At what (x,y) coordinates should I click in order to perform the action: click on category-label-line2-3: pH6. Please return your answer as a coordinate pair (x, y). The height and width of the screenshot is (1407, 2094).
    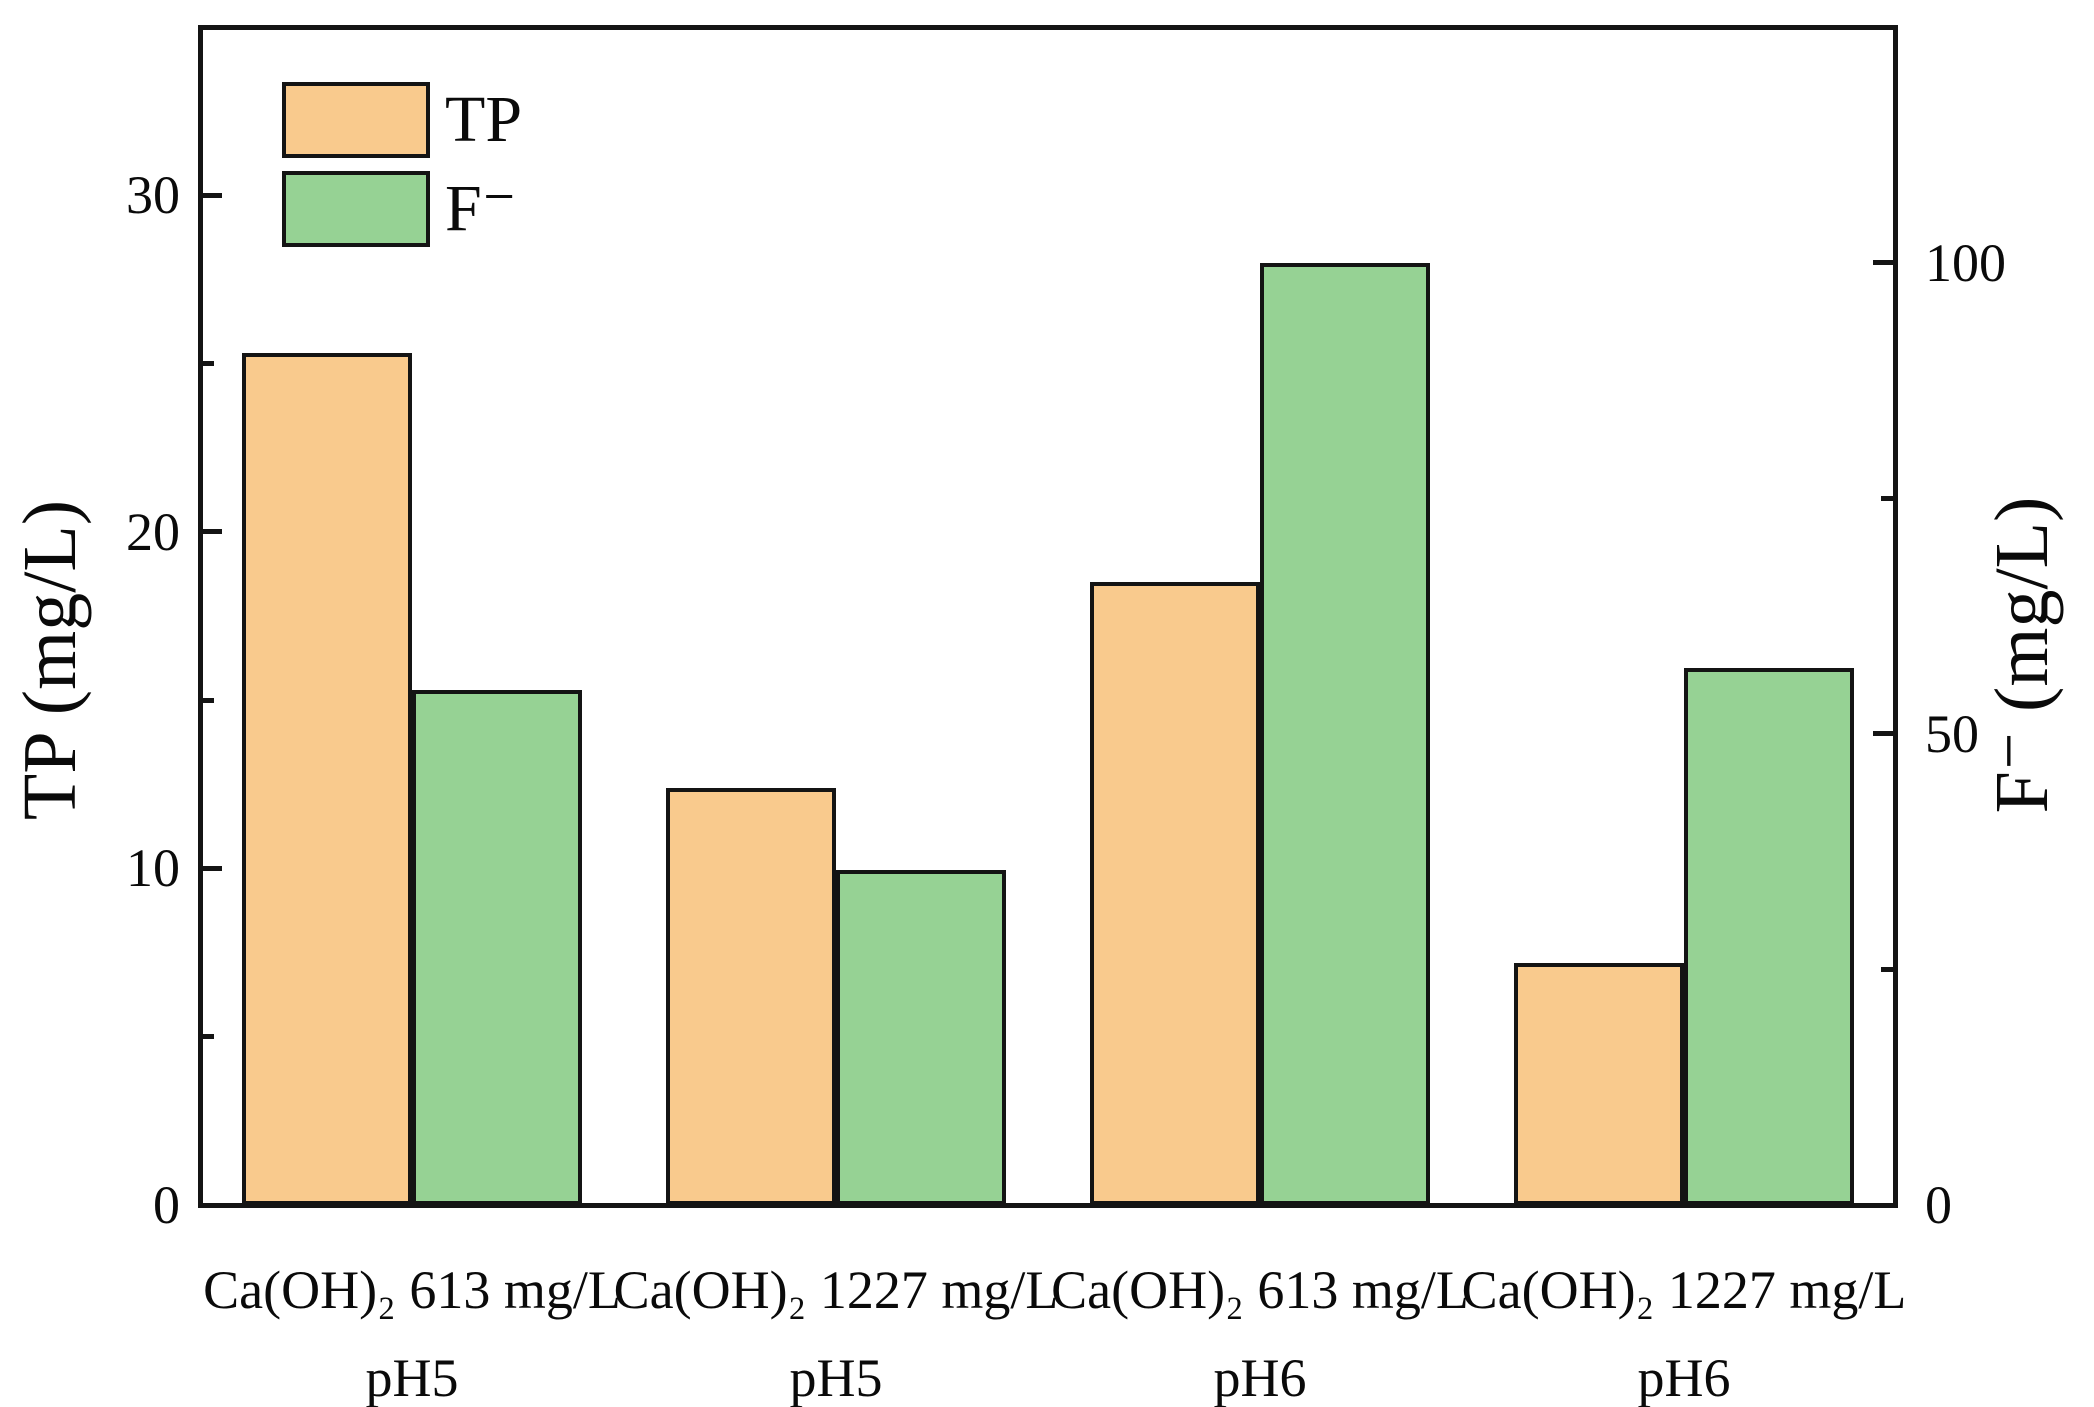
    Looking at the image, I should click on (1260, 1377).